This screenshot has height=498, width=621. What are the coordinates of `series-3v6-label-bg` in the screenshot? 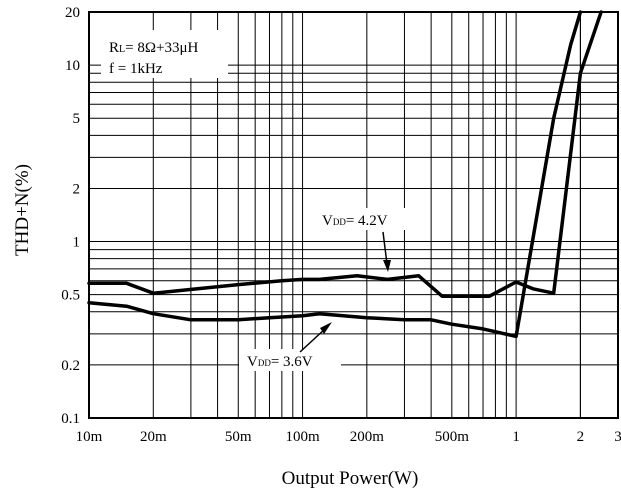 It's located at (290, 360).